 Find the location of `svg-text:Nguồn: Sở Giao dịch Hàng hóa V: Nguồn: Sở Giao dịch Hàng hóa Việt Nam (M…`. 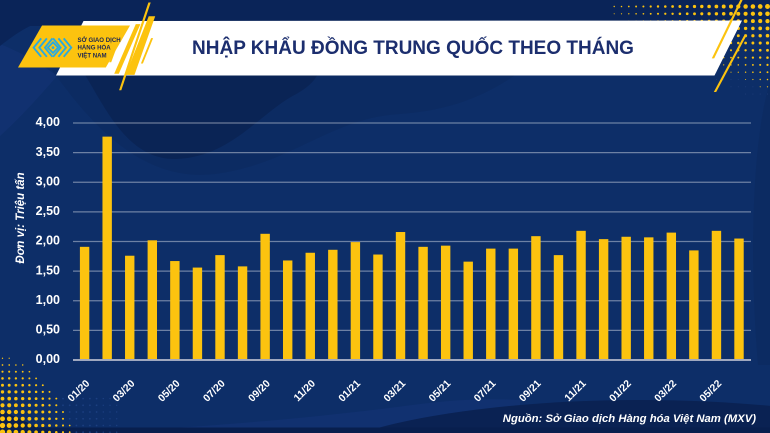

svg-text:Nguồn: Sở Giao dịch Hàng hóa V: Nguồn: Sở Giao dịch Hàng hóa Việt Nam (M… is located at coordinates (629, 419).